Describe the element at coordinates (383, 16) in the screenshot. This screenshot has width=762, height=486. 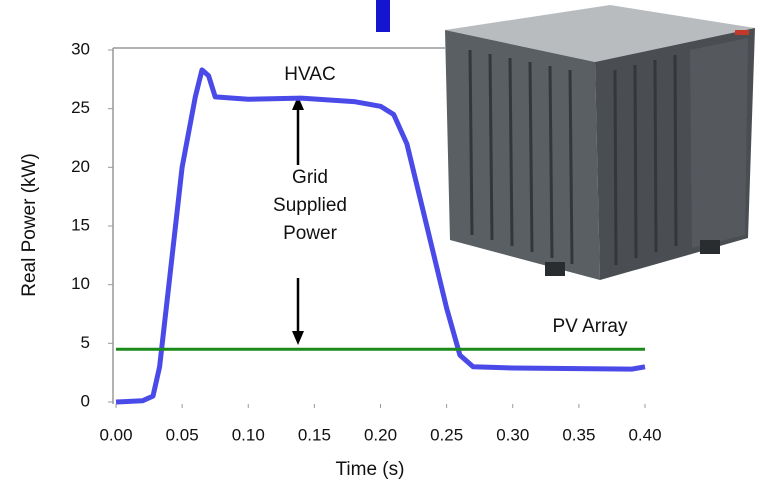
I see `decor-shape` at that location.